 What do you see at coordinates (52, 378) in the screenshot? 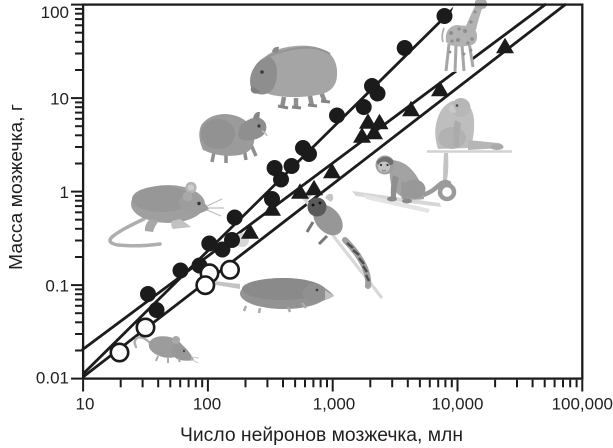
I see `svg-text: 0.01` at bounding box center [52, 378].